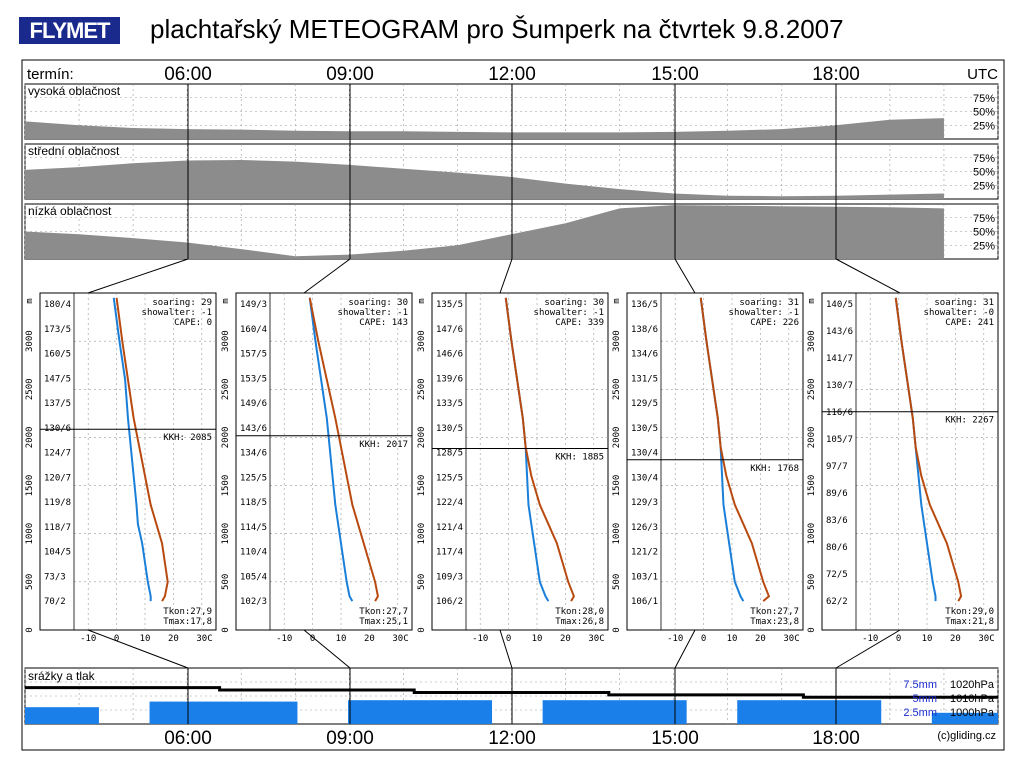 This screenshot has width=1024, height=768. Describe the element at coordinates (182, 303) in the screenshot. I see `soaring-label: soaring: 29` at that location.